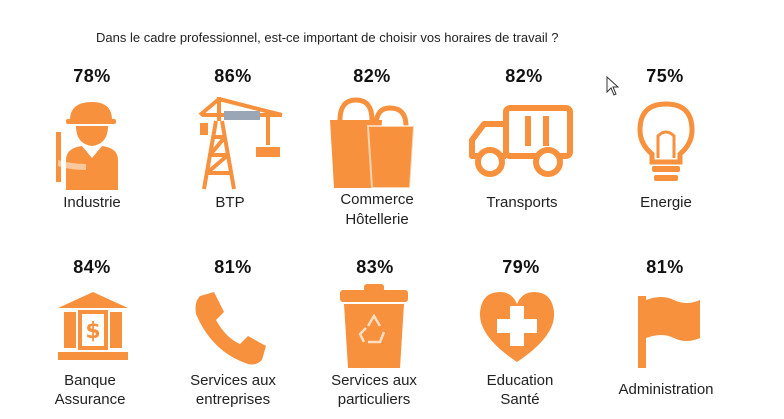  I want to click on label-commerce: Commerce, so click(377, 199).